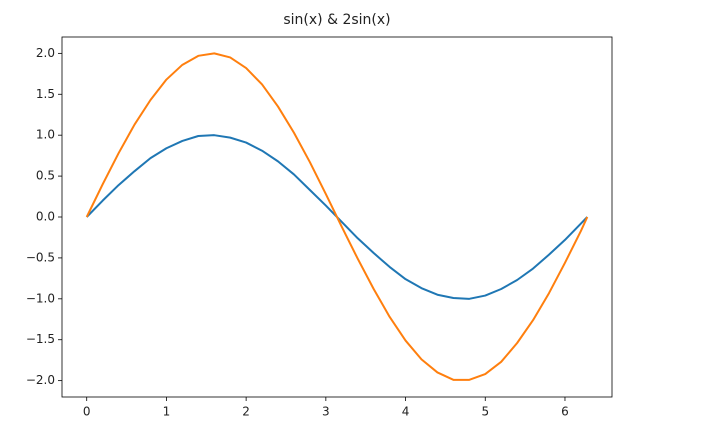  I want to click on y-tick-label: 1.0, so click(45, 135).